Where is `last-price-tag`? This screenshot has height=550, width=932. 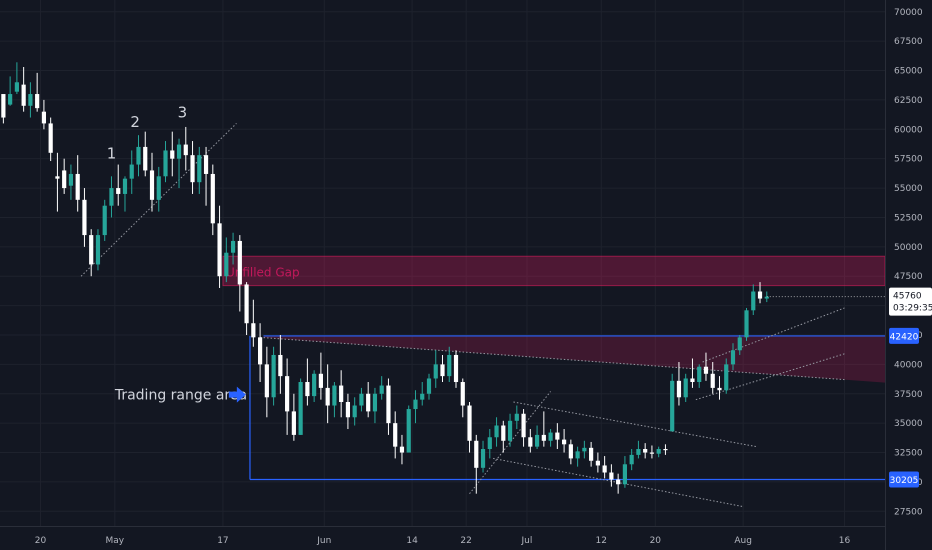 last-price-tag is located at coordinates (910, 301).